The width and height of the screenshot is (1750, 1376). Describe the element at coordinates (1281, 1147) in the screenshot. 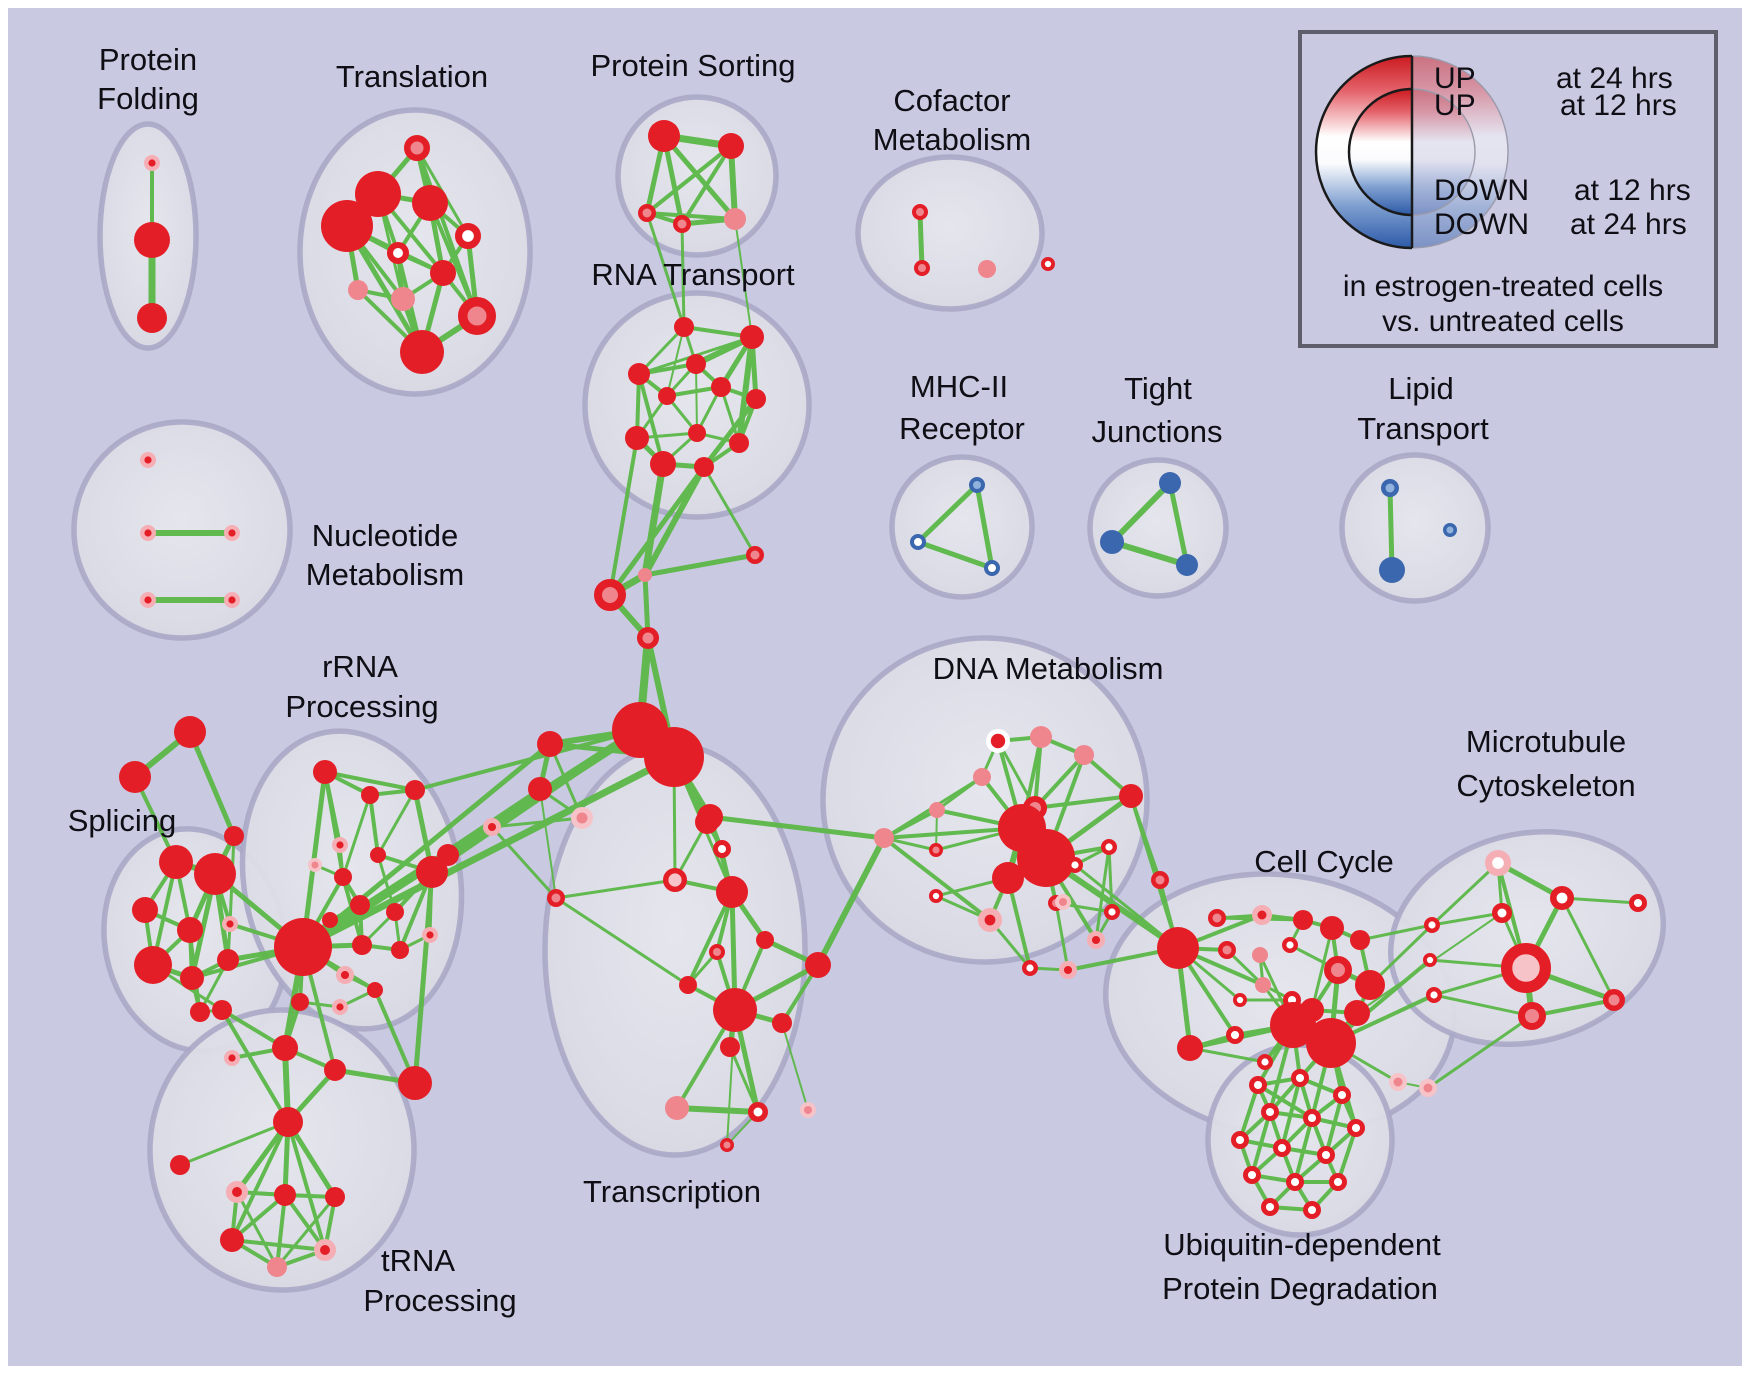

I see `node-u8` at that location.